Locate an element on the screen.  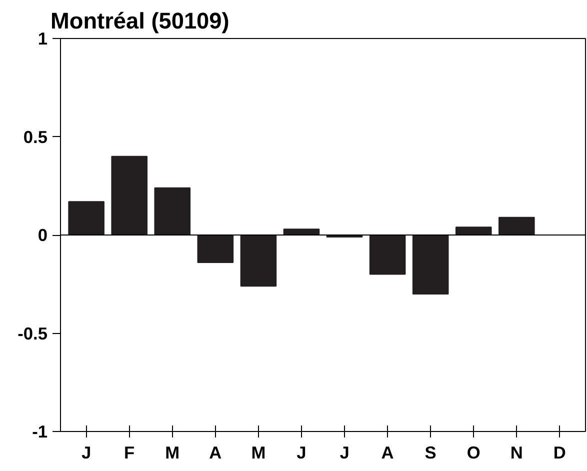
y-tick-label: -0.5 is located at coordinates (33, 333).